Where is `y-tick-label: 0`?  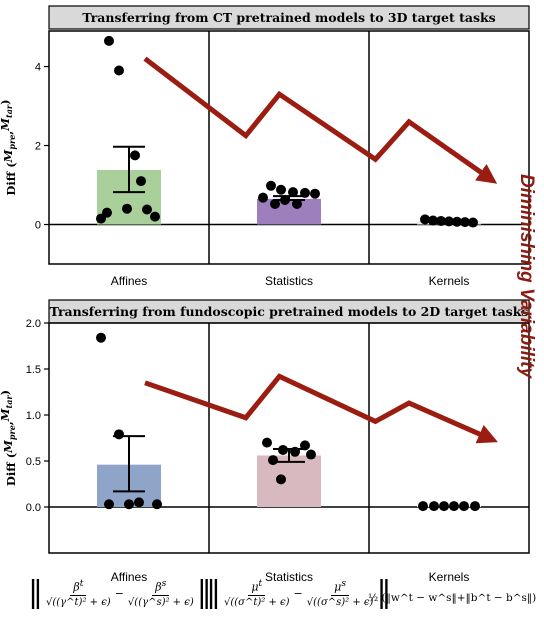
y-tick-label: 0 is located at coordinates (38, 226).